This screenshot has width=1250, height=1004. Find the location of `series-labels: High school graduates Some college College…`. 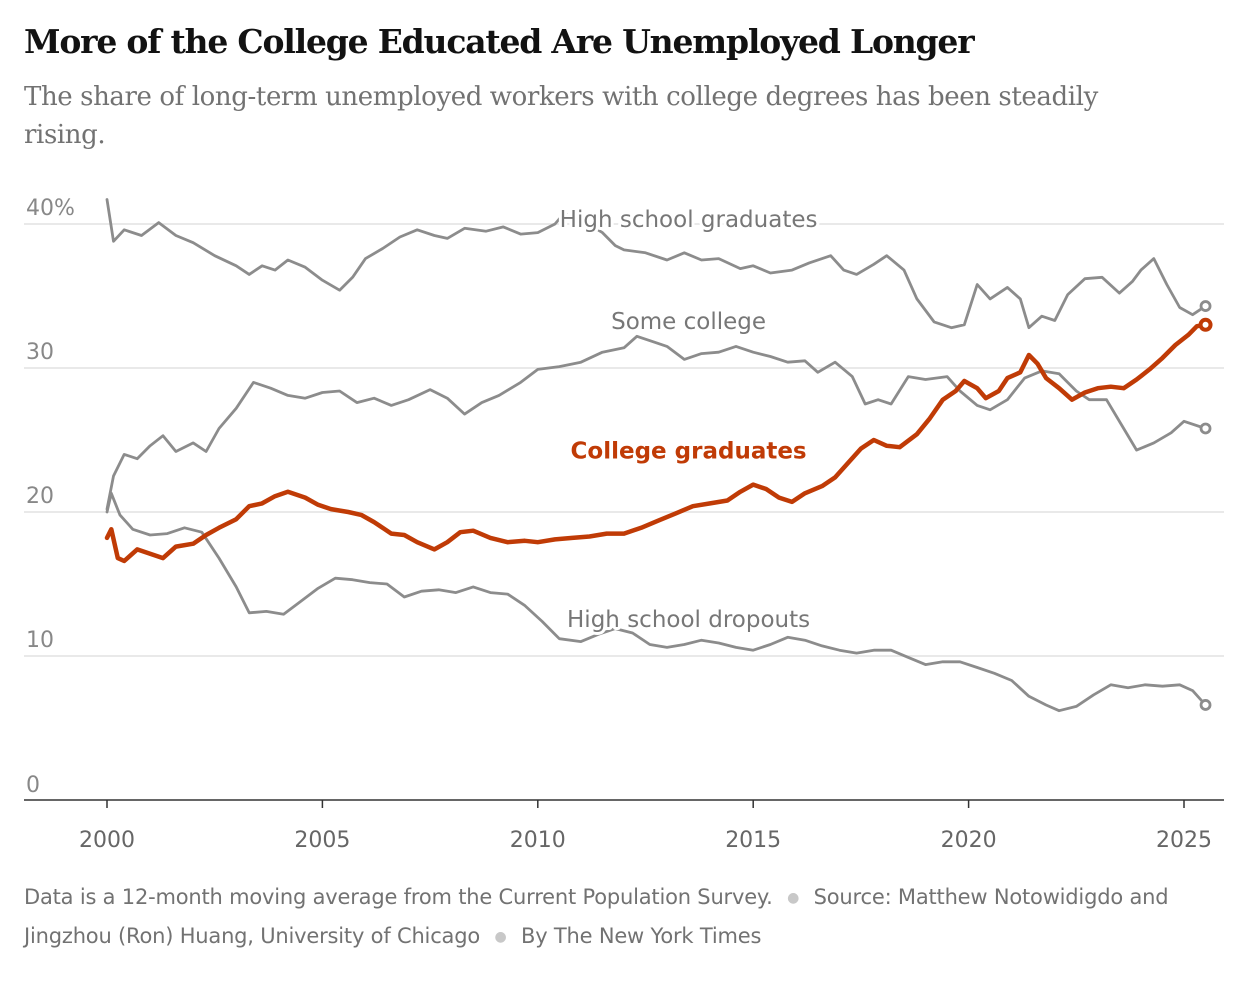

series-labels: High school graduates Some college College… is located at coordinates (689, 420).